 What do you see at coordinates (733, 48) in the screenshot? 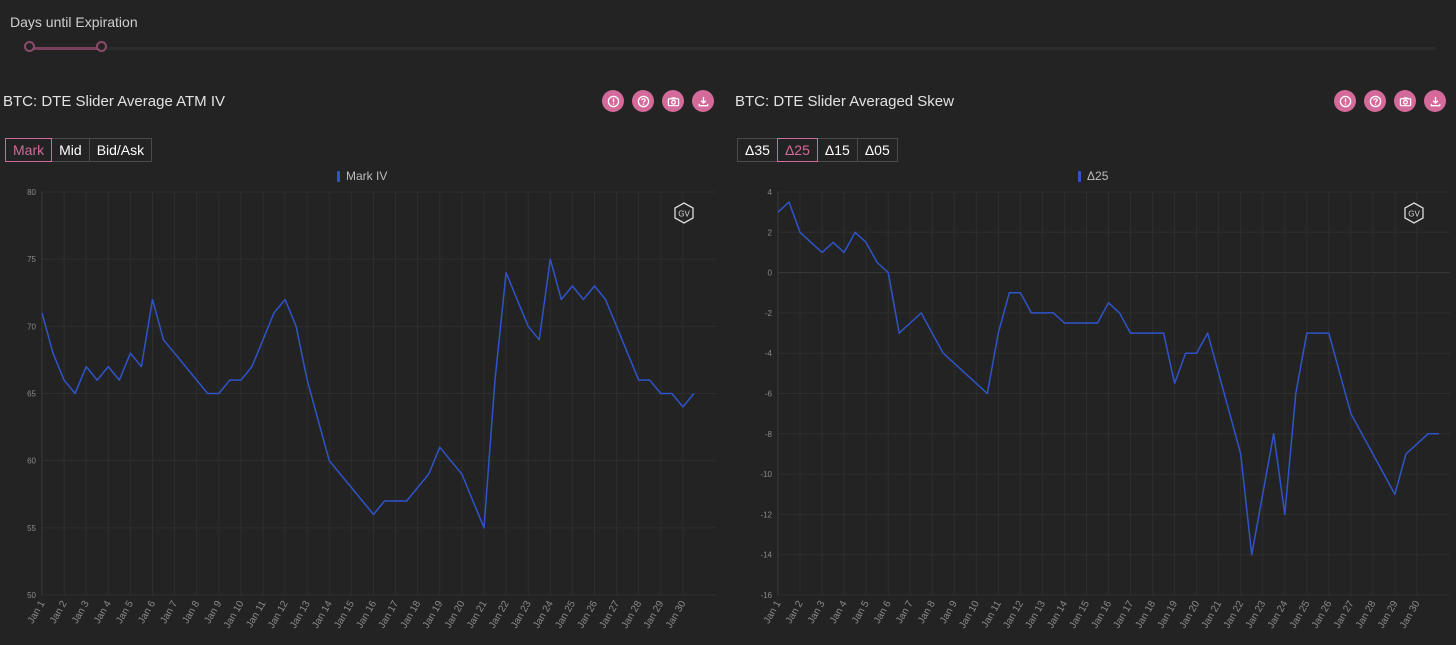
I see `slider-track` at bounding box center [733, 48].